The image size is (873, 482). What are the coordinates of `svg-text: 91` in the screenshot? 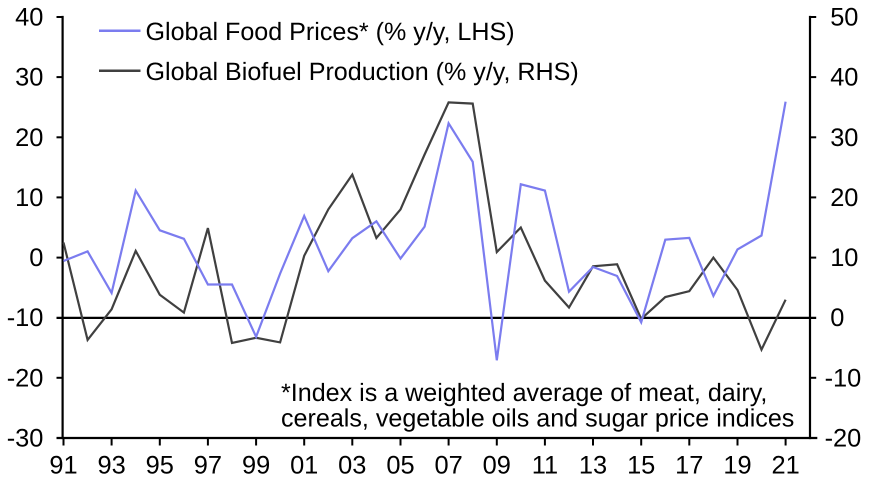 It's located at (63, 466).